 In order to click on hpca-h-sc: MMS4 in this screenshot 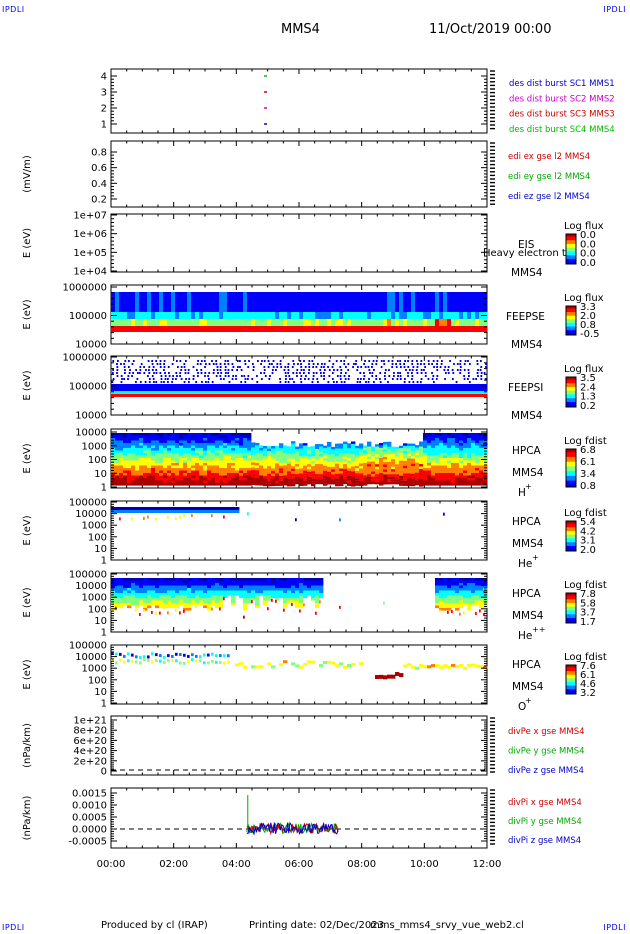, I will do `click(528, 473)`.